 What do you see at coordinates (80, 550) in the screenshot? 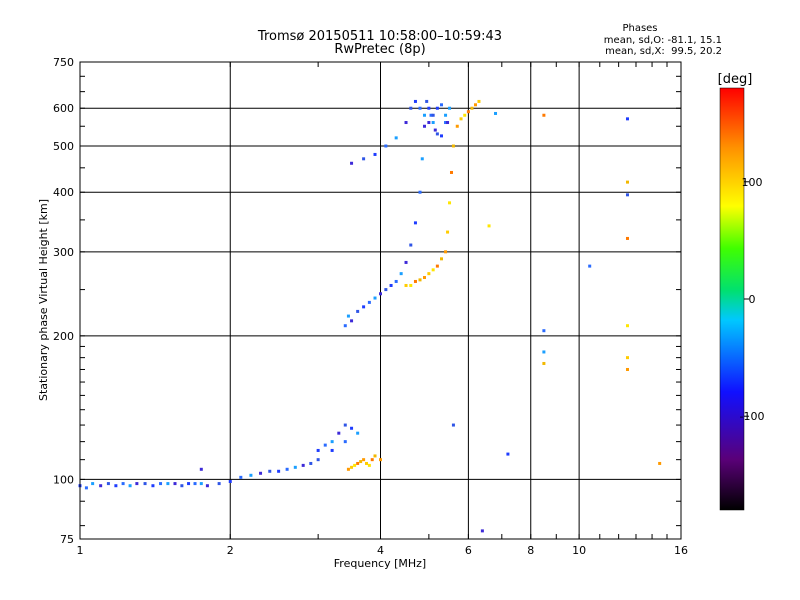
I see `x-tick-label: 1` at bounding box center [80, 550].